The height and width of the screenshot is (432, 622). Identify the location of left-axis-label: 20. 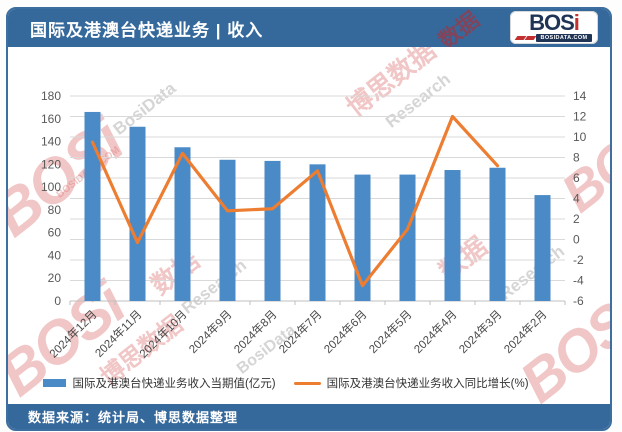
(55, 278).